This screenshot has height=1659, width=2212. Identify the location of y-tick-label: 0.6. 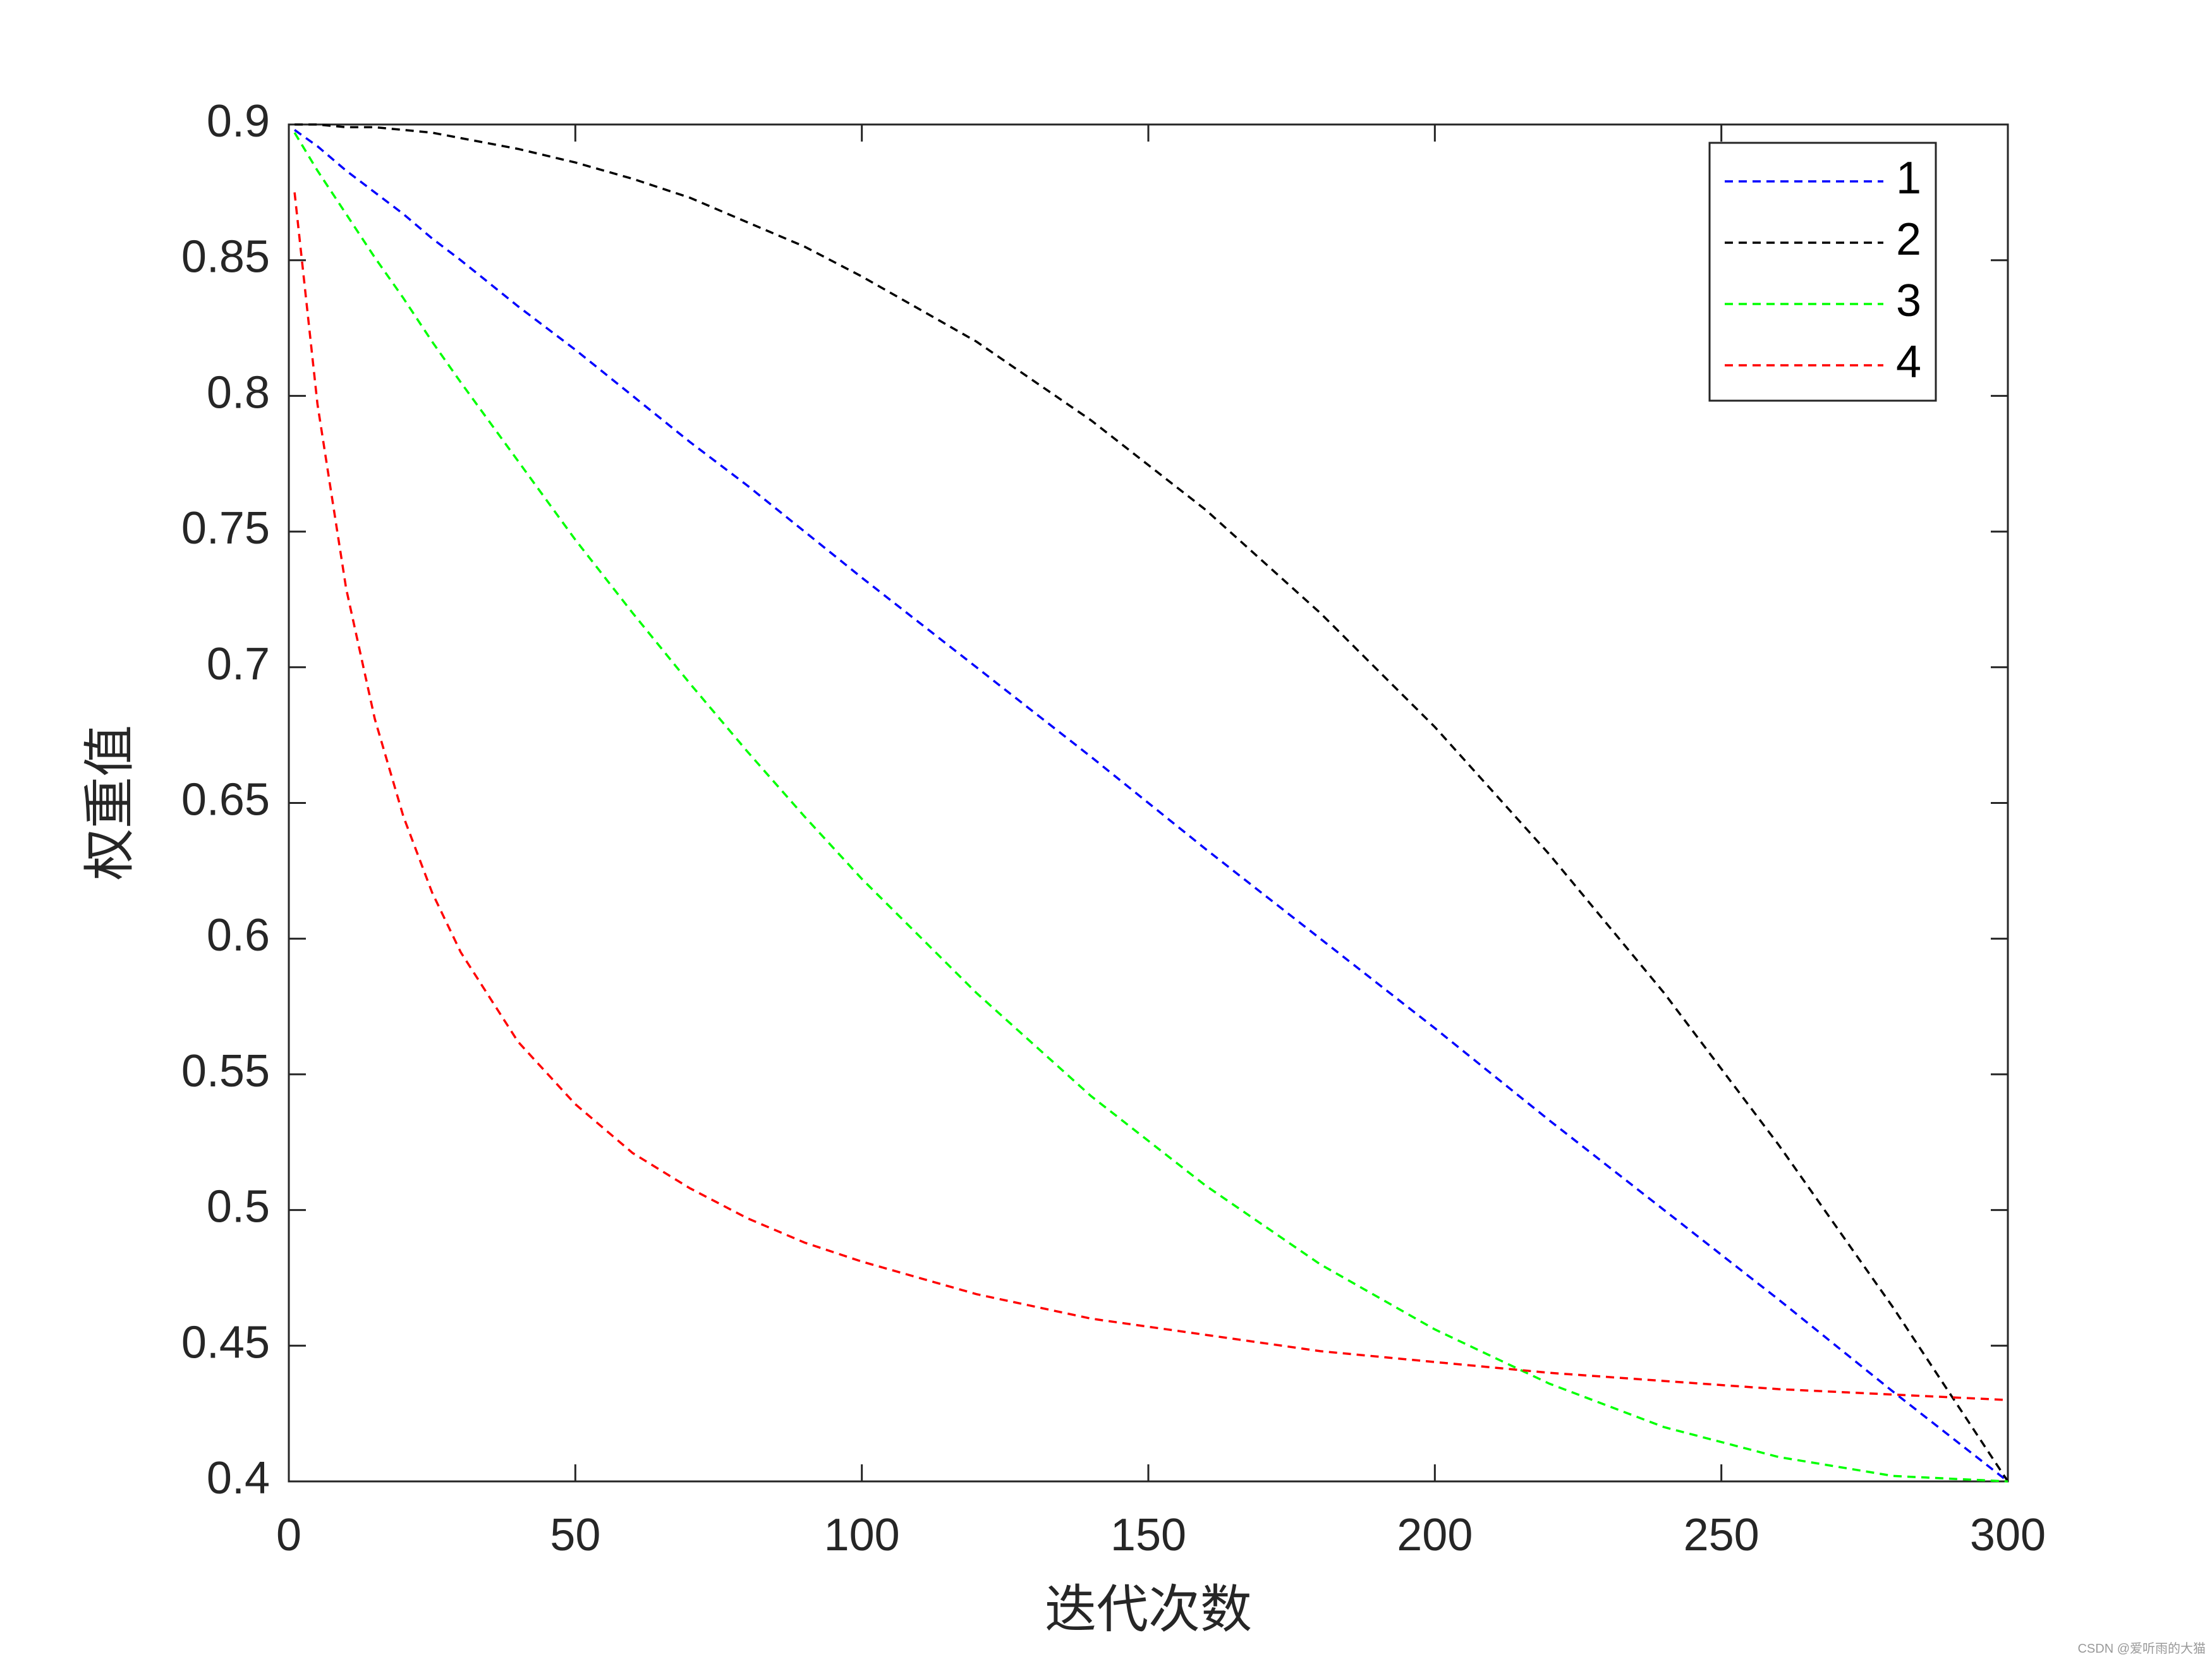
(238, 935).